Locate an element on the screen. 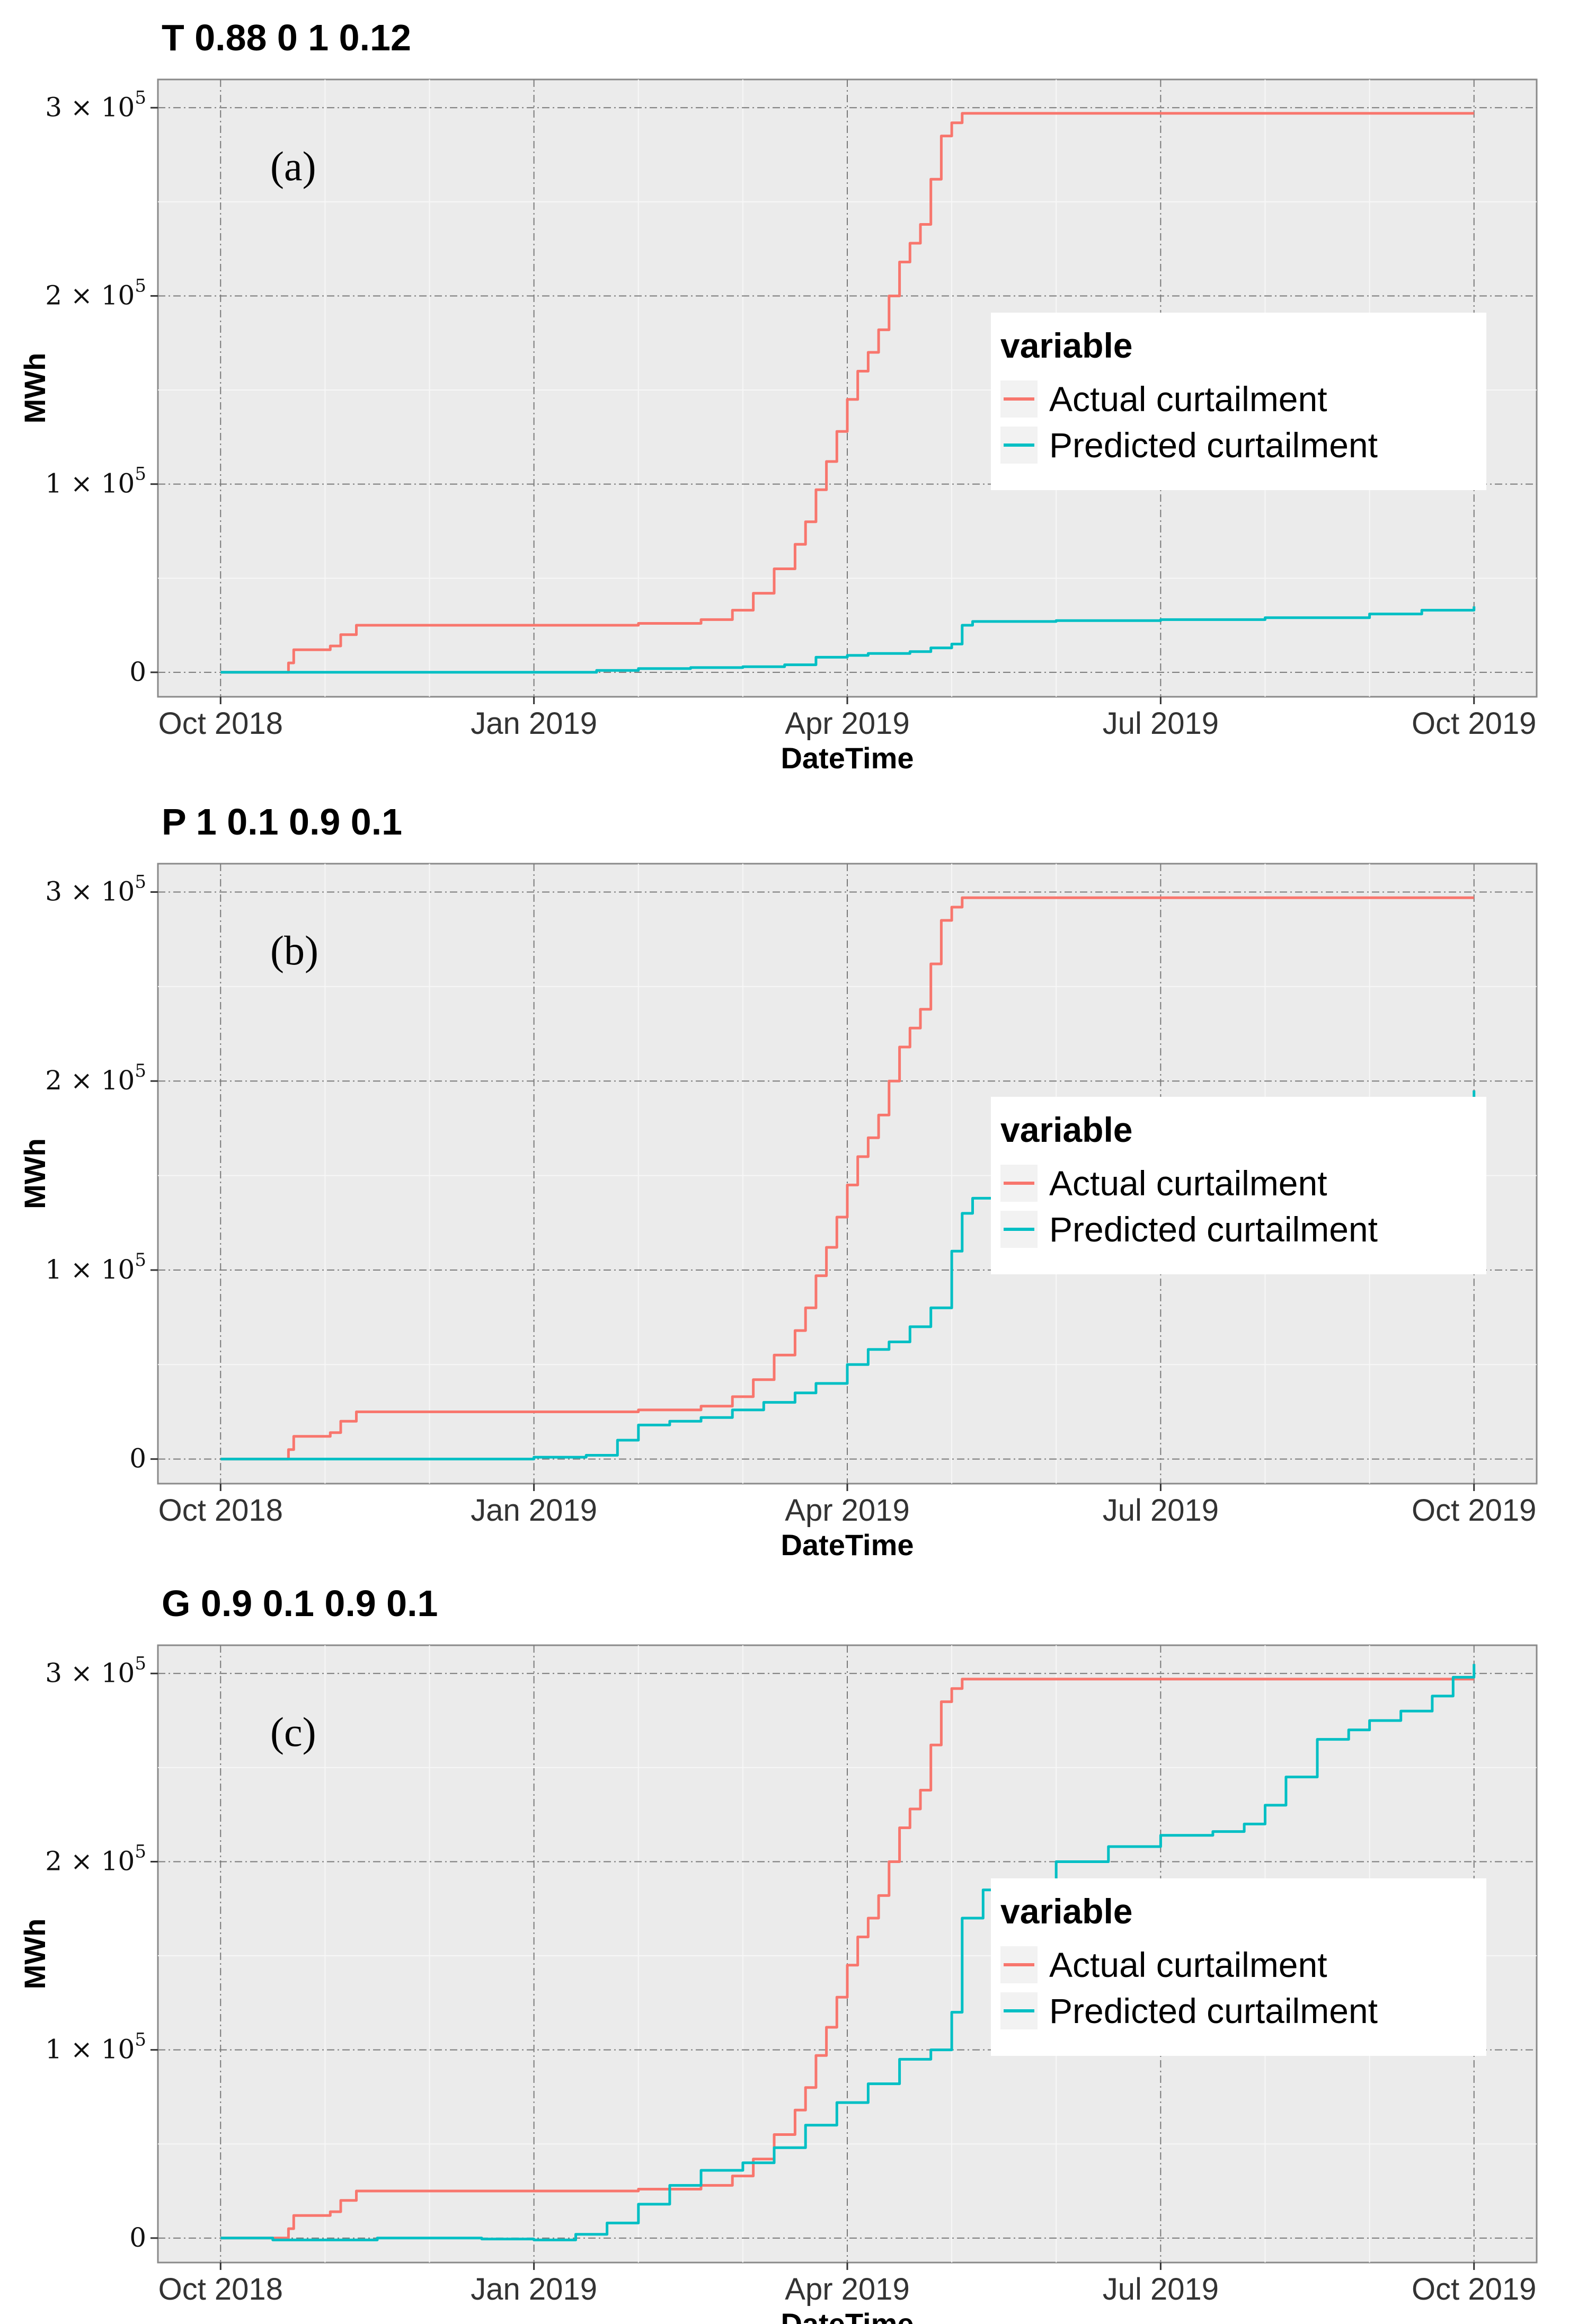 This screenshot has height=2324, width=1569. series-line-predicted is located at coordinates (848, 640).